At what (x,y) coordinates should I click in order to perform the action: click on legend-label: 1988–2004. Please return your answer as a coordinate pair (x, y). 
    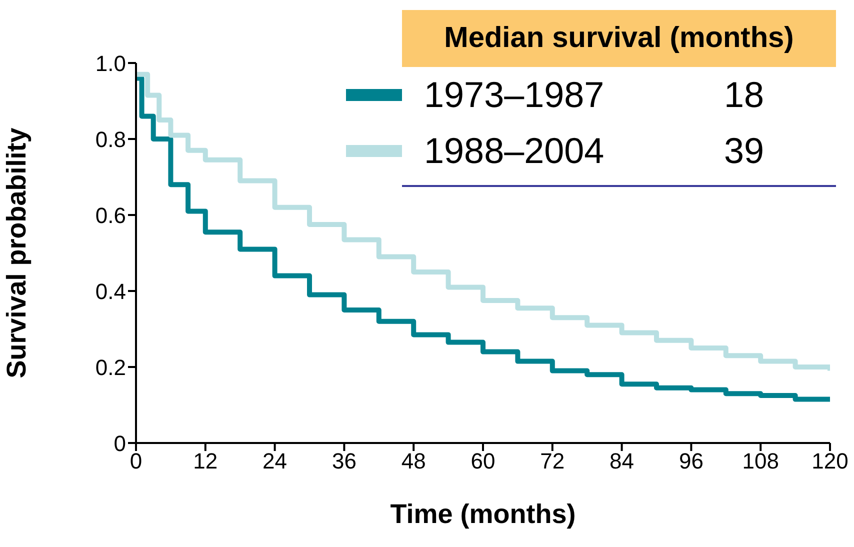
    Looking at the image, I should click on (515, 151).